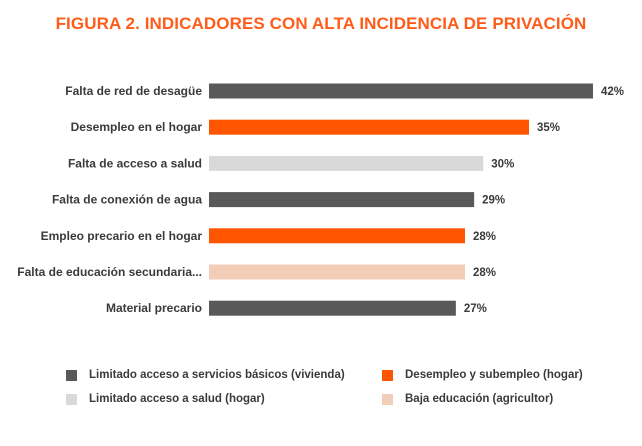 Image resolution: width=642 pixels, height=446 pixels. Describe the element at coordinates (122, 236) in the screenshot. I see `category-label: Empleo precario en el hogar` at that location.